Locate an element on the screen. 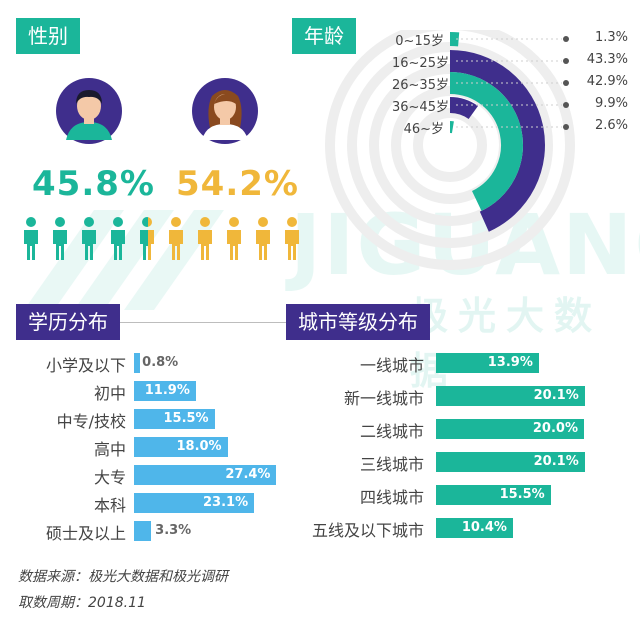  city-title: 城市等级分布 is located at coordinates (358, 322).